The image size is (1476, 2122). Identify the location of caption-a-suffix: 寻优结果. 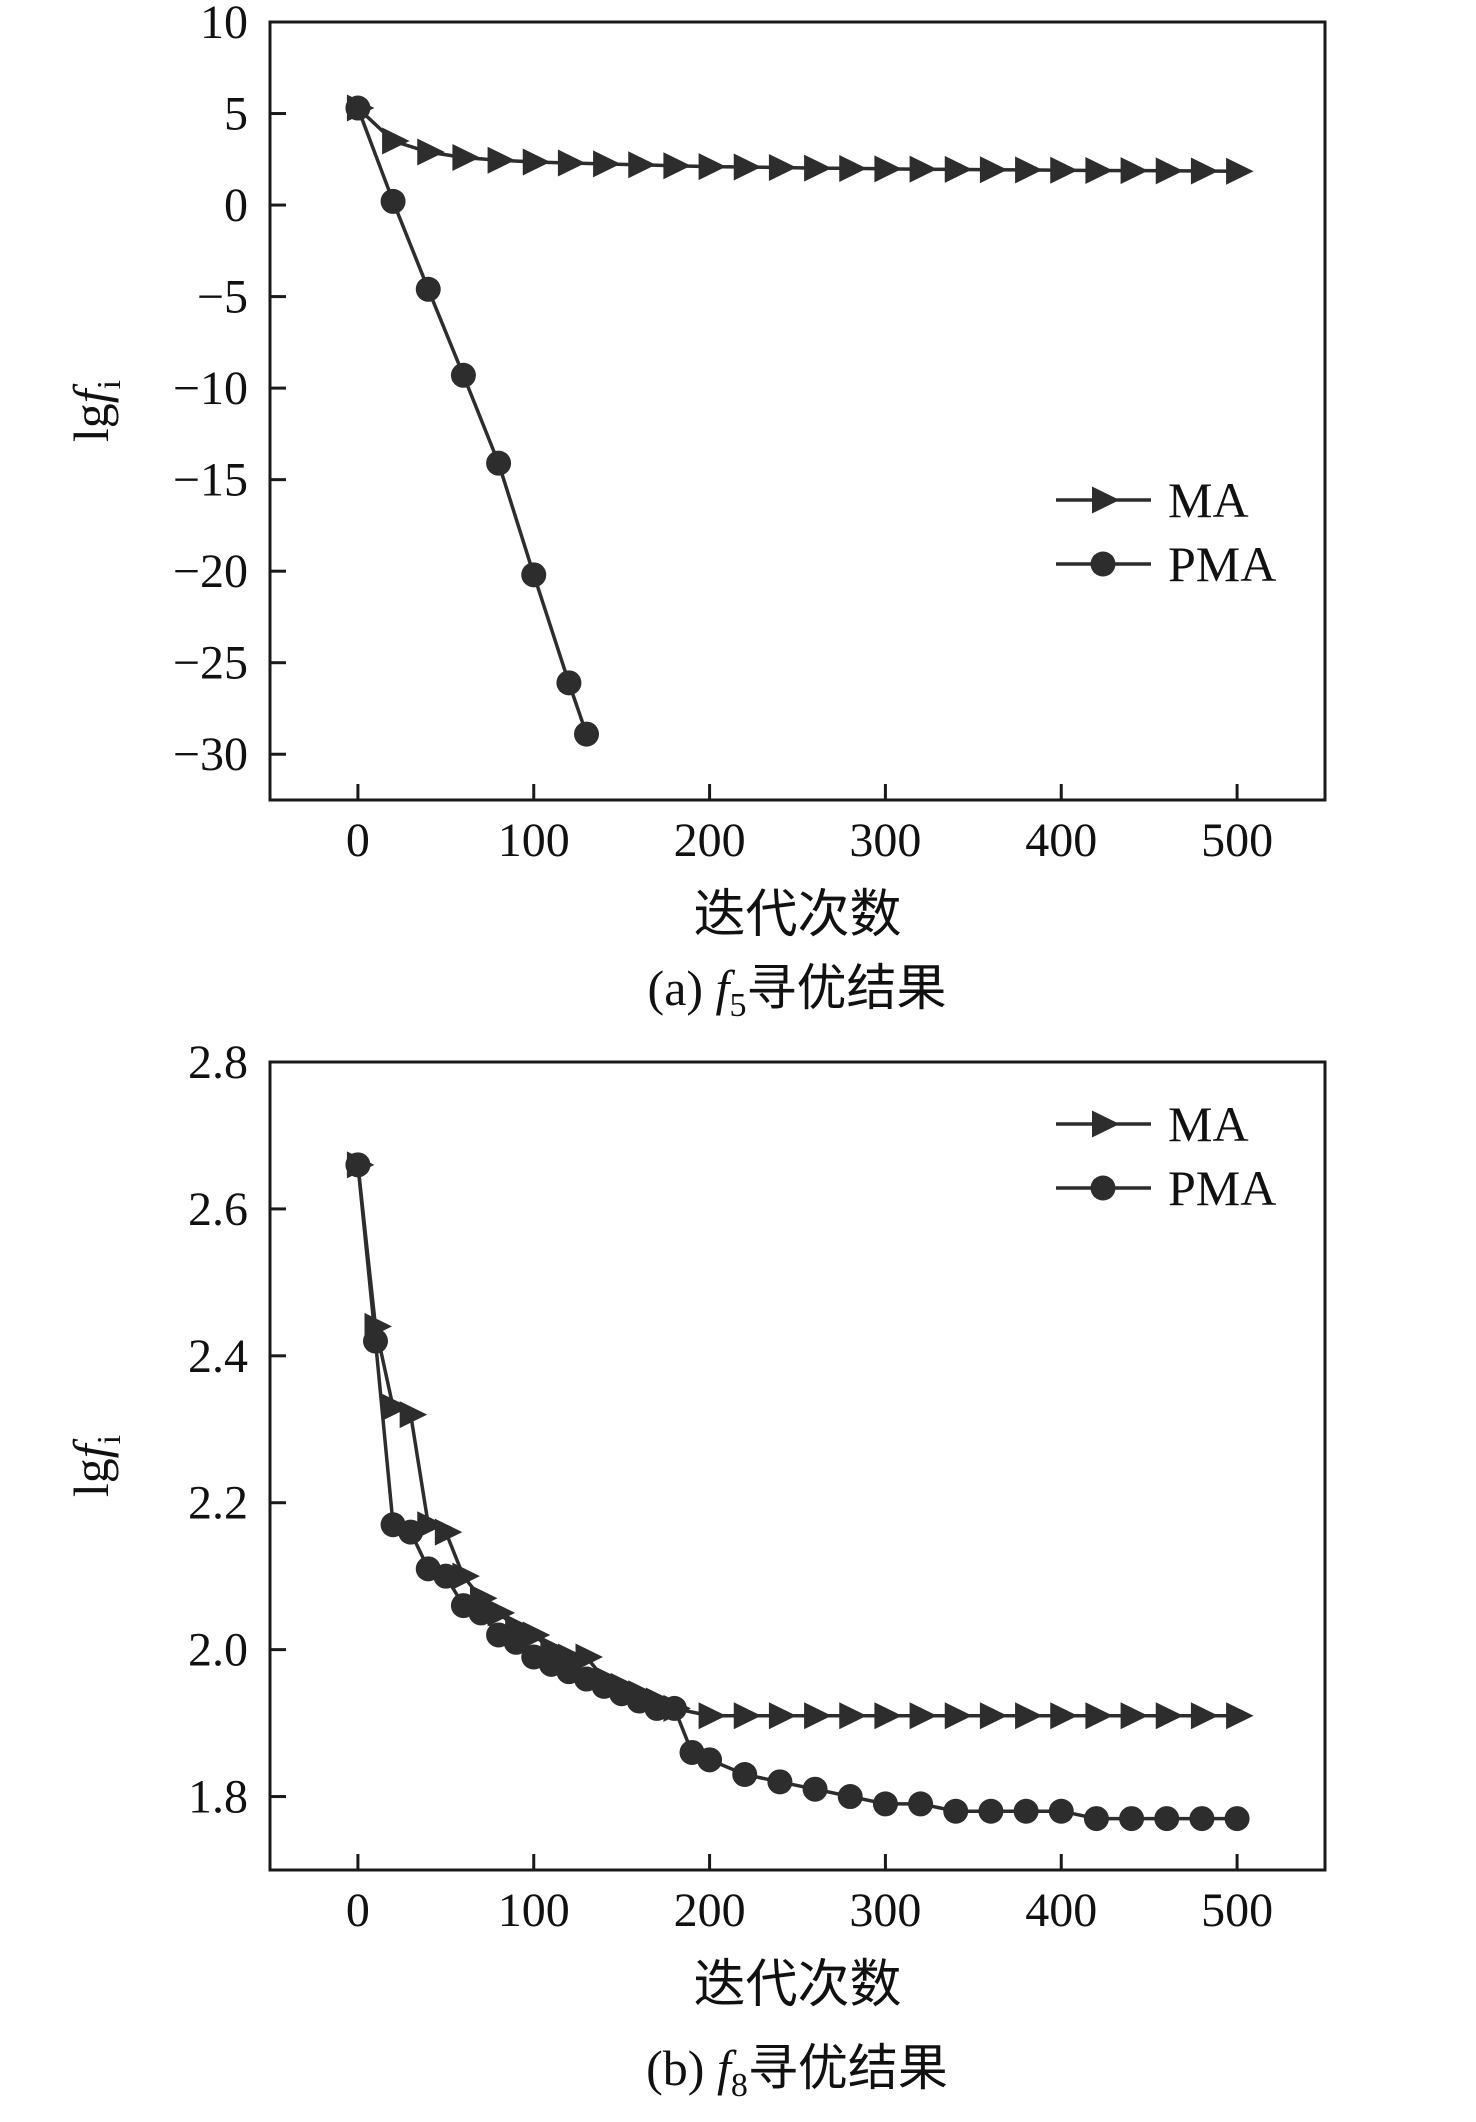
(846, 988).